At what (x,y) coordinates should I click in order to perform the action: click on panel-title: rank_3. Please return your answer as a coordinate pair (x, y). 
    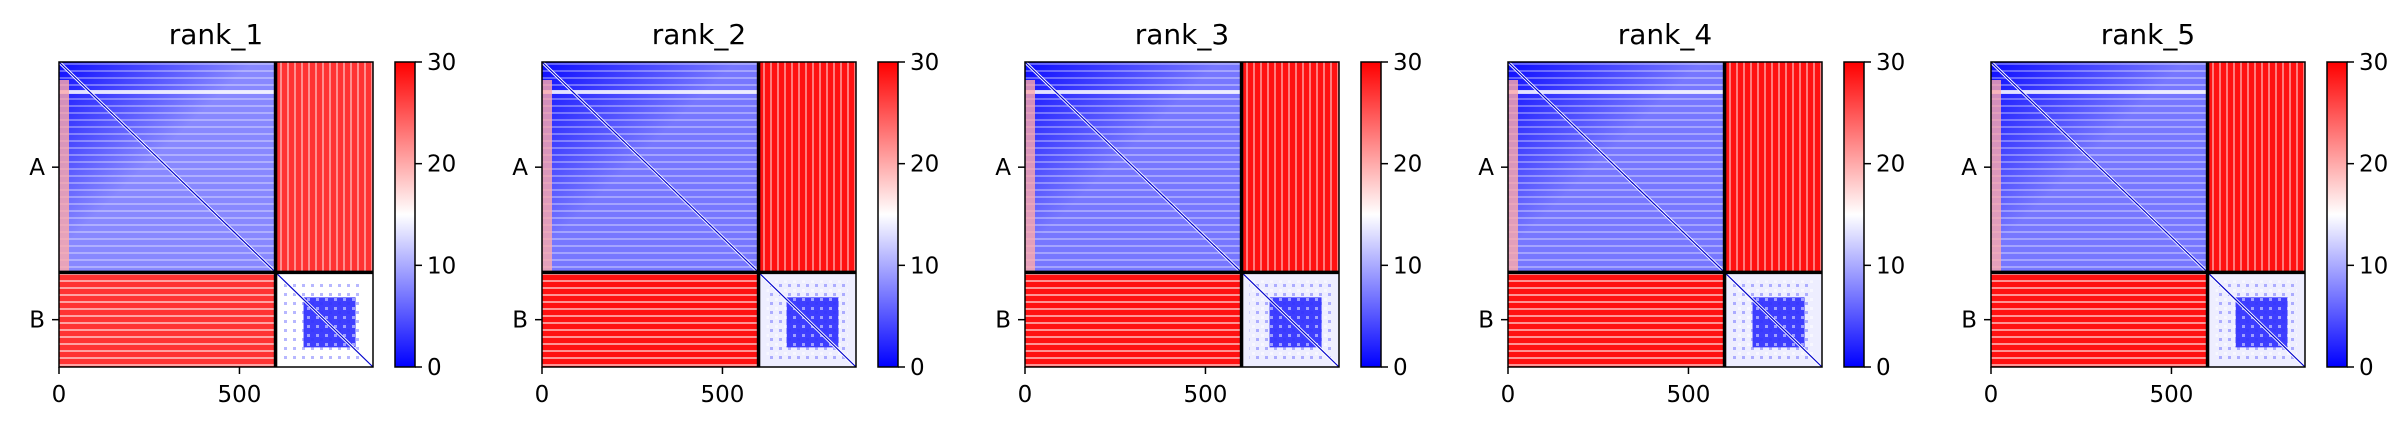
    Looking at the image, I should click on (1182, 34).